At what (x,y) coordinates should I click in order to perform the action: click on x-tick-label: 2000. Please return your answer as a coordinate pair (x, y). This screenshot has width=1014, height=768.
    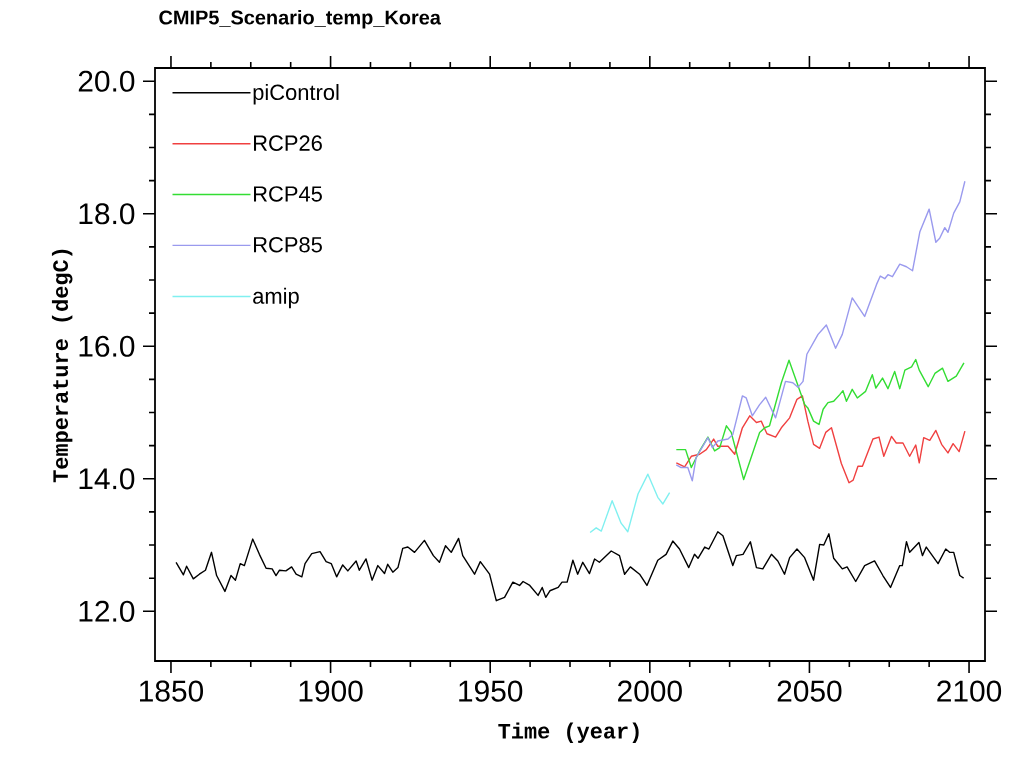
    Looking at the image, I should click on (650, 691).